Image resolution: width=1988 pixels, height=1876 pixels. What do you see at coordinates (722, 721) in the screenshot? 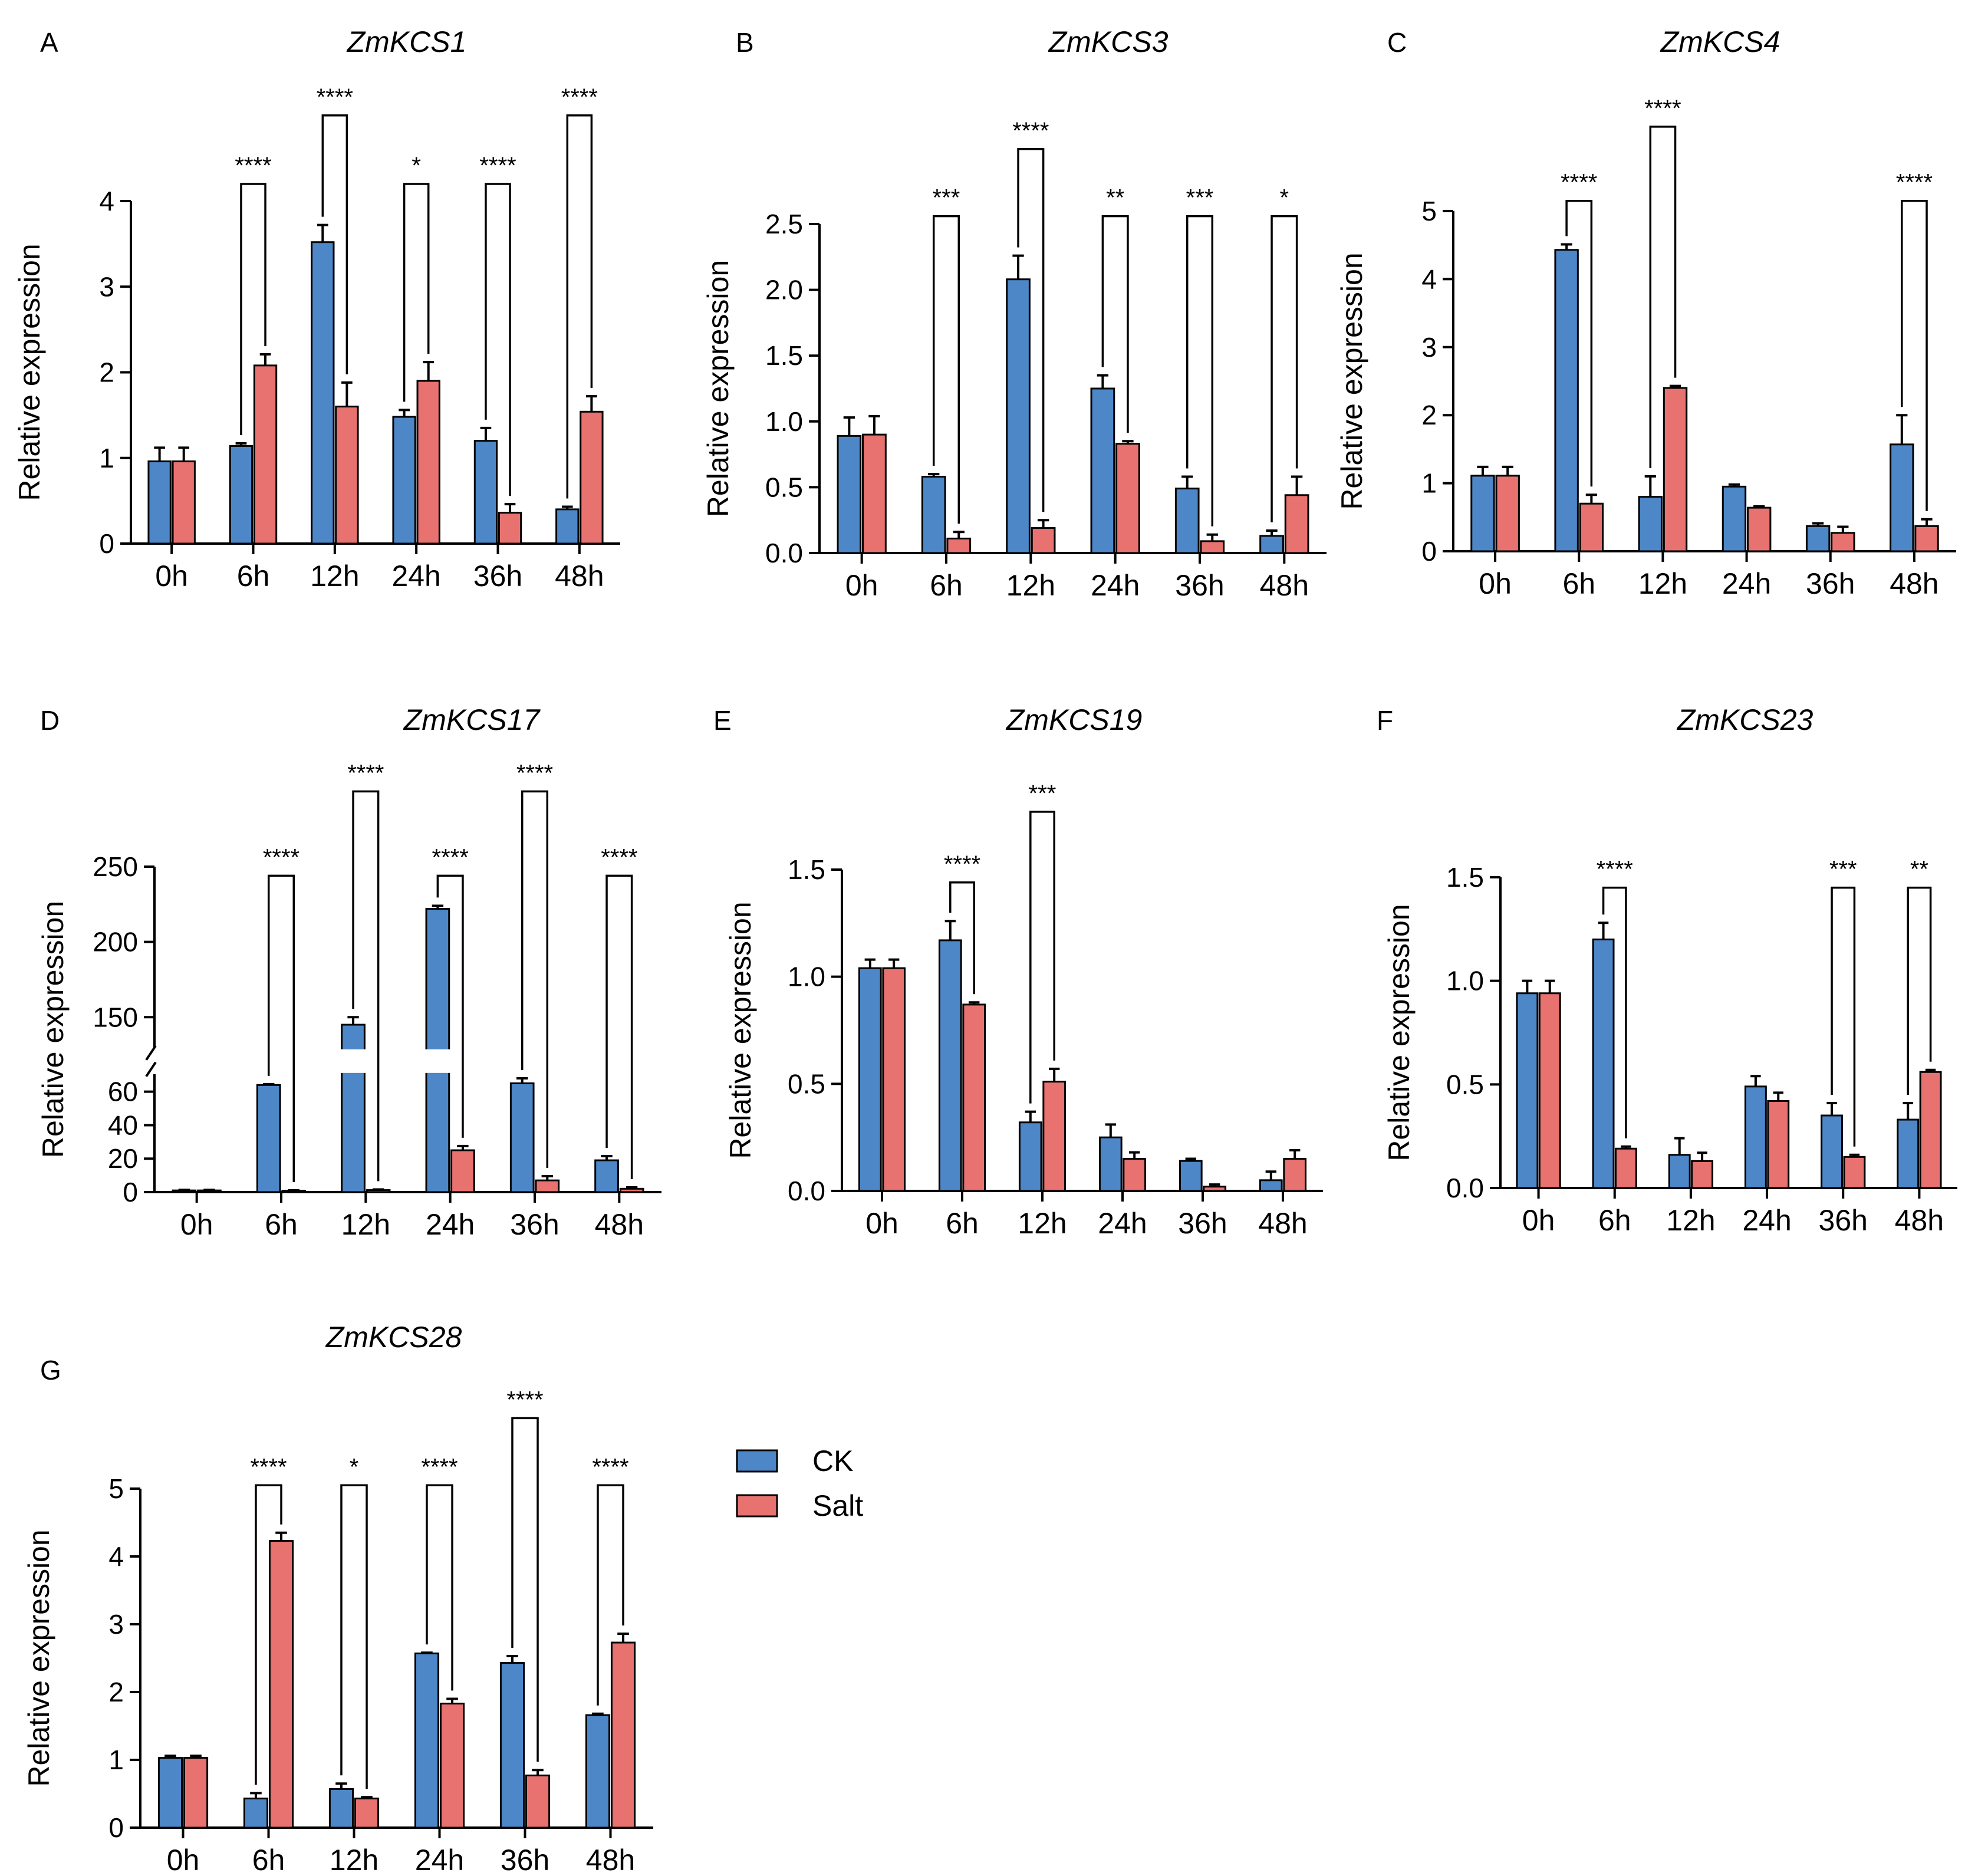
I see `panel-letter: E` at bounding box center [722, 721].